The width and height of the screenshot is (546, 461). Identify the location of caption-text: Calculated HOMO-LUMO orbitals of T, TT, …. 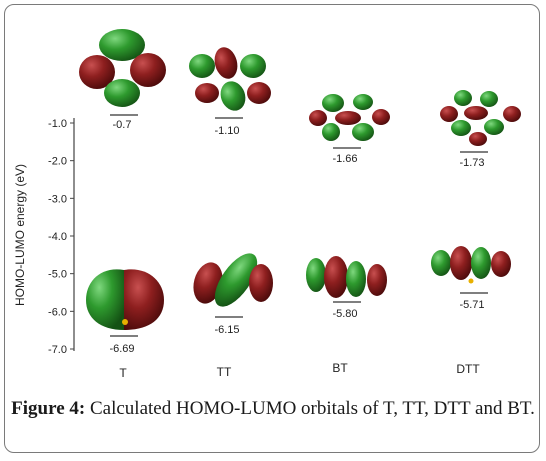
(312, 408).